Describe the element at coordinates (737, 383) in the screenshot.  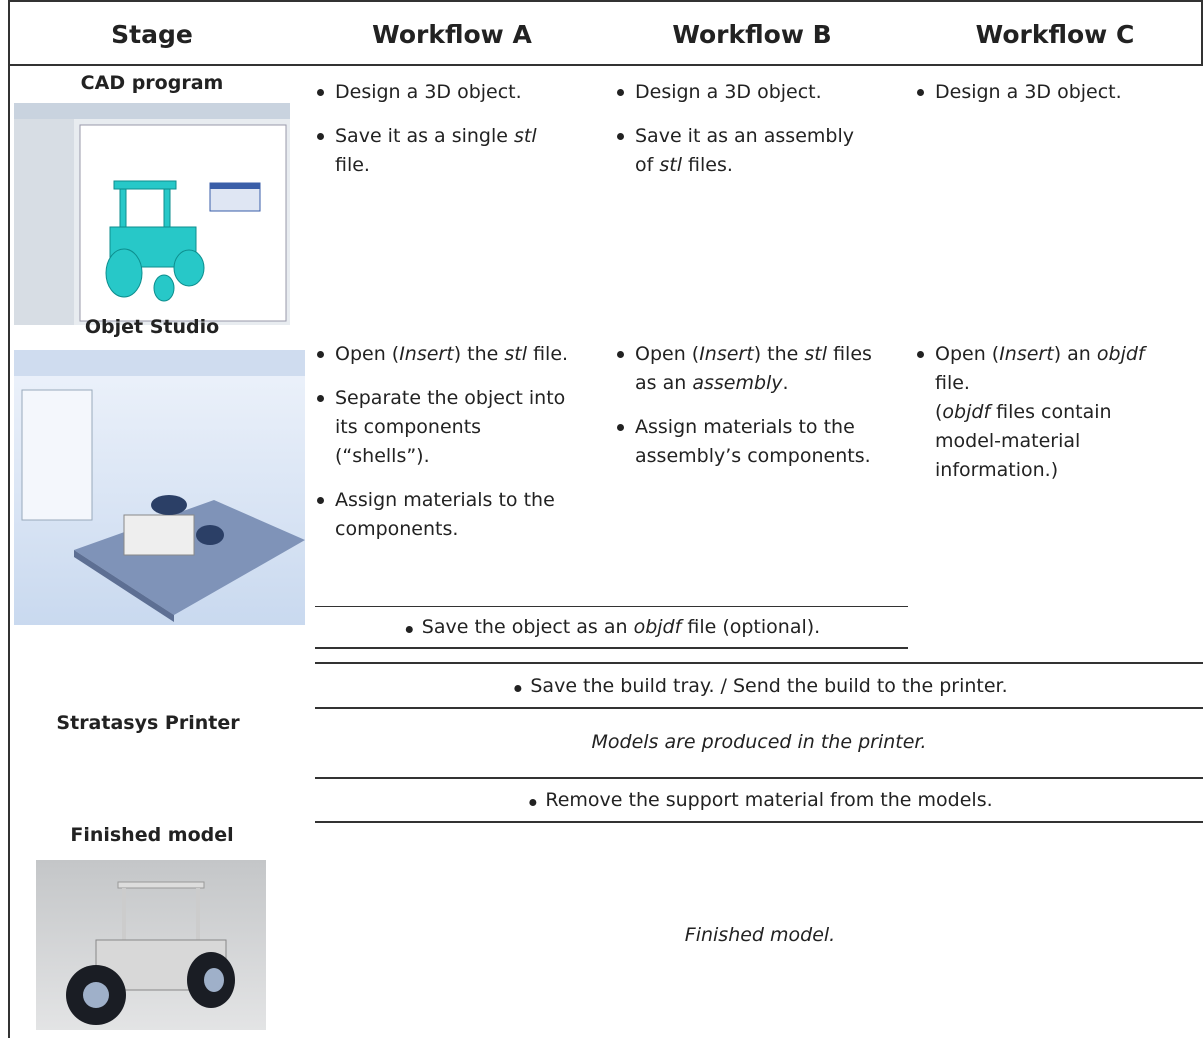
I see `italic-run: assembly` at that location.